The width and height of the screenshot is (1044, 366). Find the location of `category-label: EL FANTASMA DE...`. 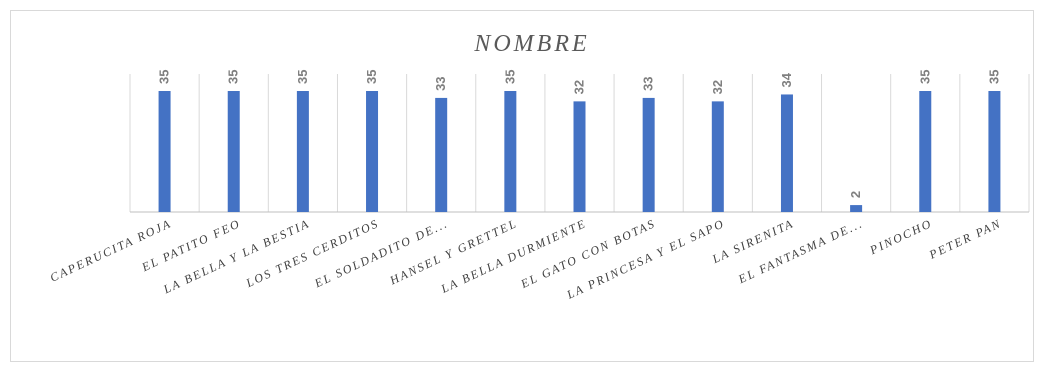

category-label: EL FANTASMA DE... is located at coordinates (800, 251).